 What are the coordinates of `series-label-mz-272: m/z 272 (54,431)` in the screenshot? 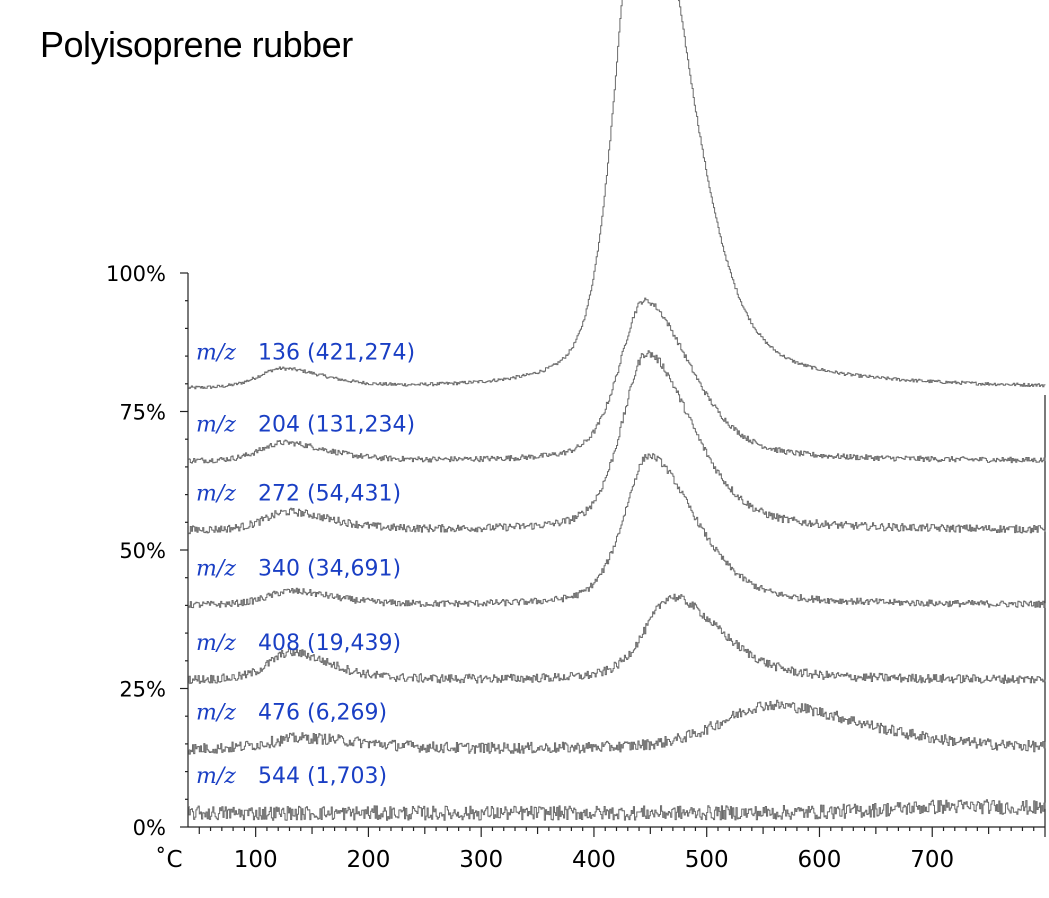 It's located at (298, 494).